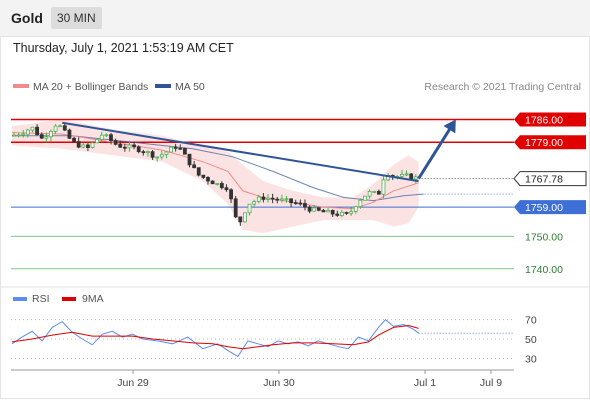 The image size is (590, 400). I want to click on ma9-line, so click(215, 337).